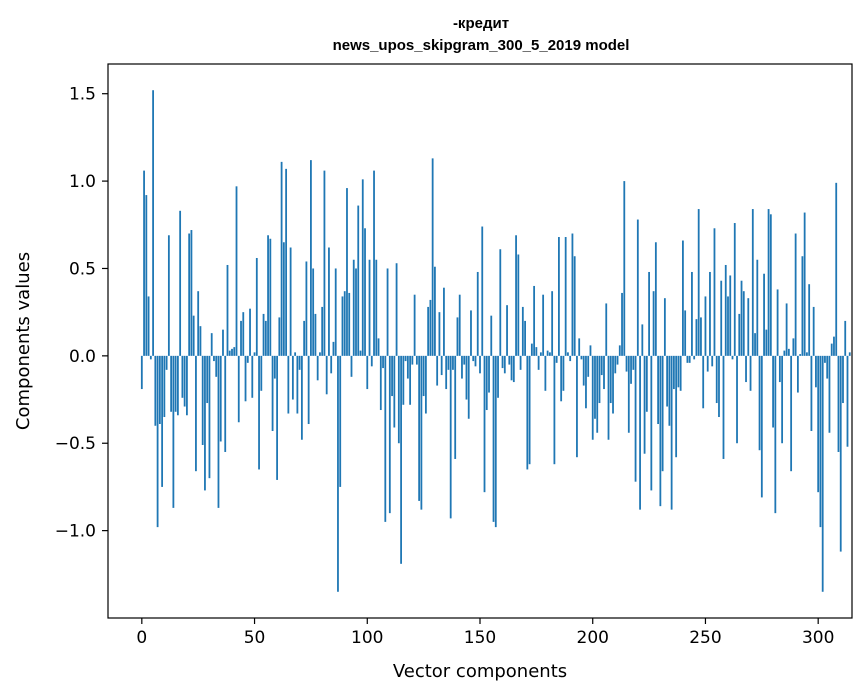  Describe the element at coordinates (141, 638) in the screenshot. I see `x-tick-label: 0` at that location.